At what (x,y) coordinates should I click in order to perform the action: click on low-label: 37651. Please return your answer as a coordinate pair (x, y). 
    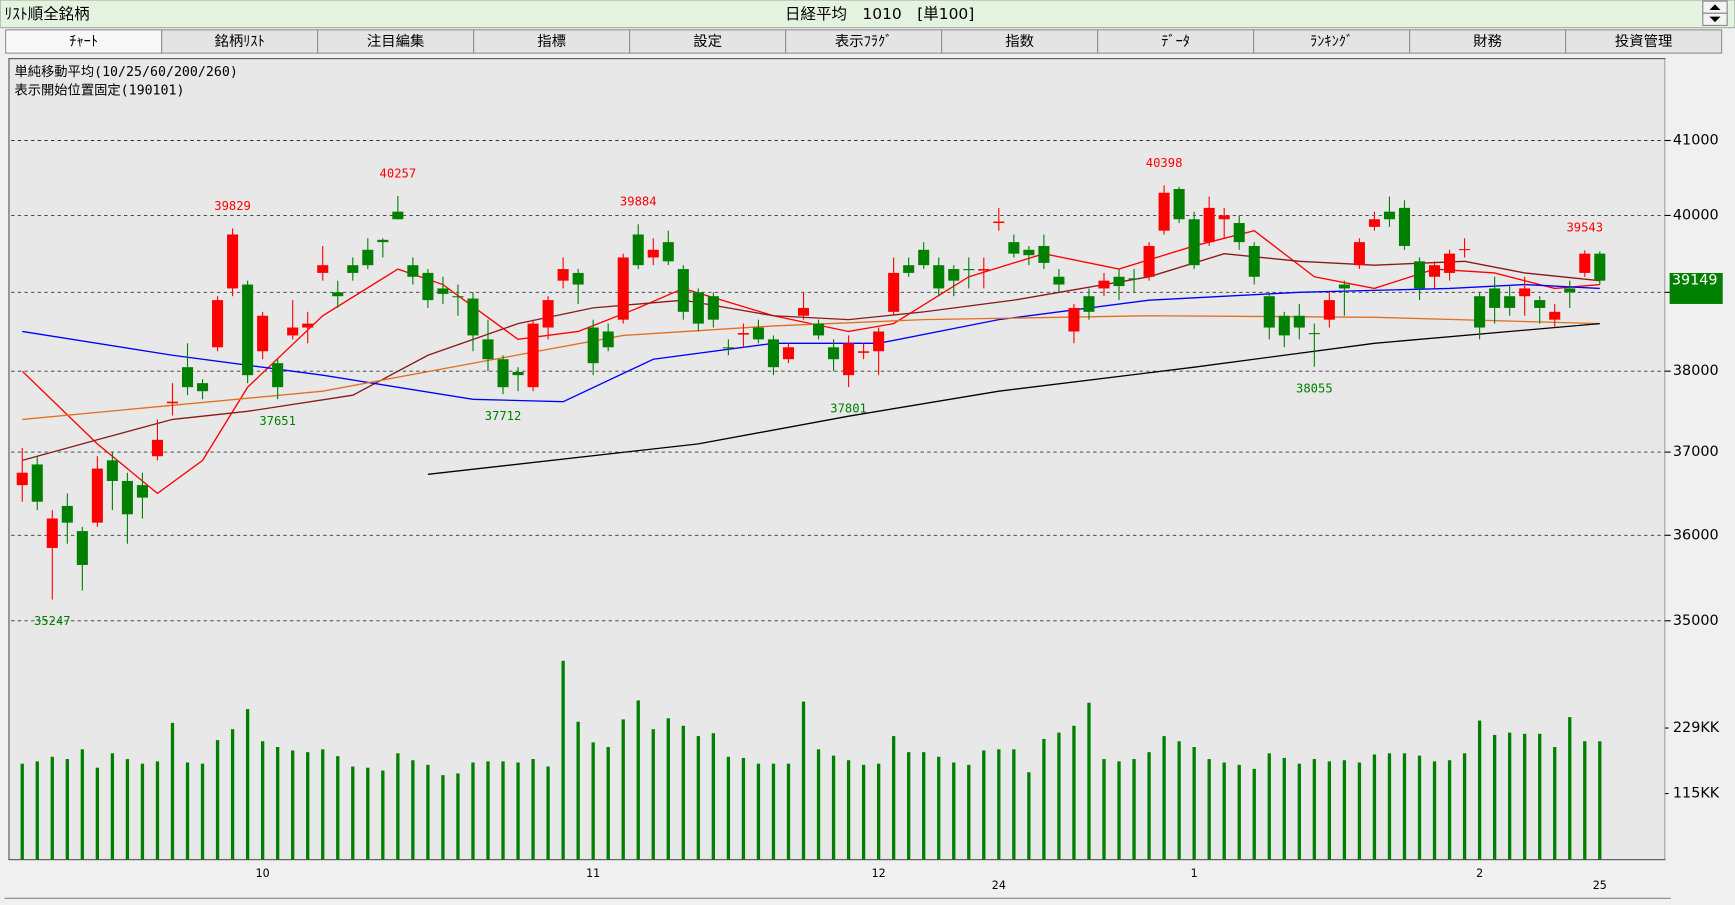
    Looking at the image, I should click on (277, 421).